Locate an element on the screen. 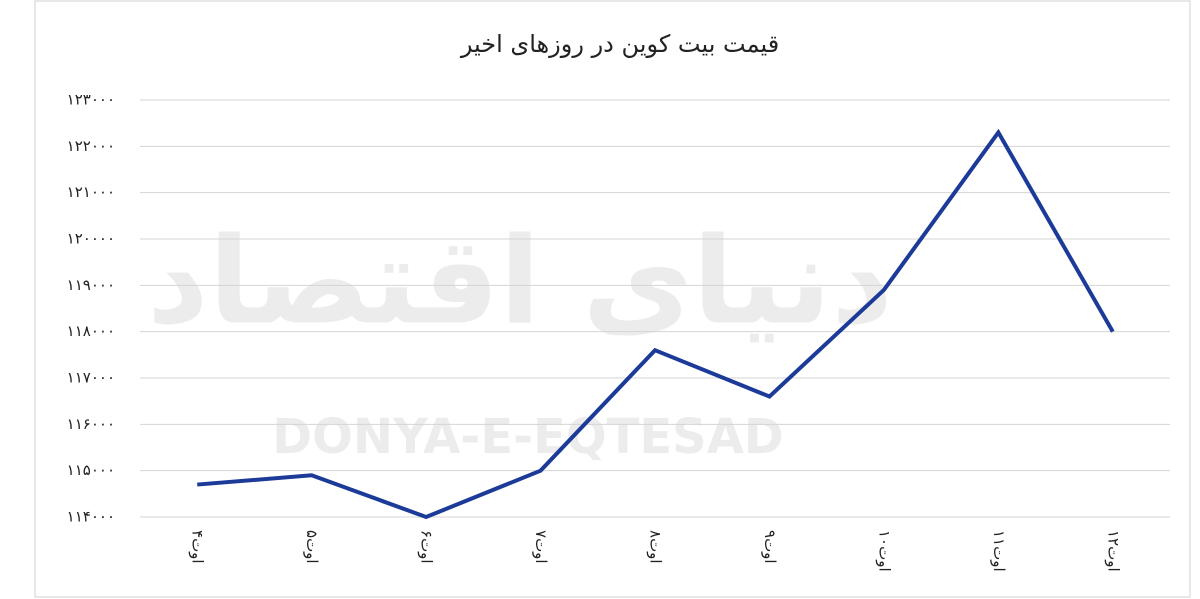 The image size is (1200, 599). y-tick-label: ۱۱۸۰۰۰ is located at coordinates (91, 331).